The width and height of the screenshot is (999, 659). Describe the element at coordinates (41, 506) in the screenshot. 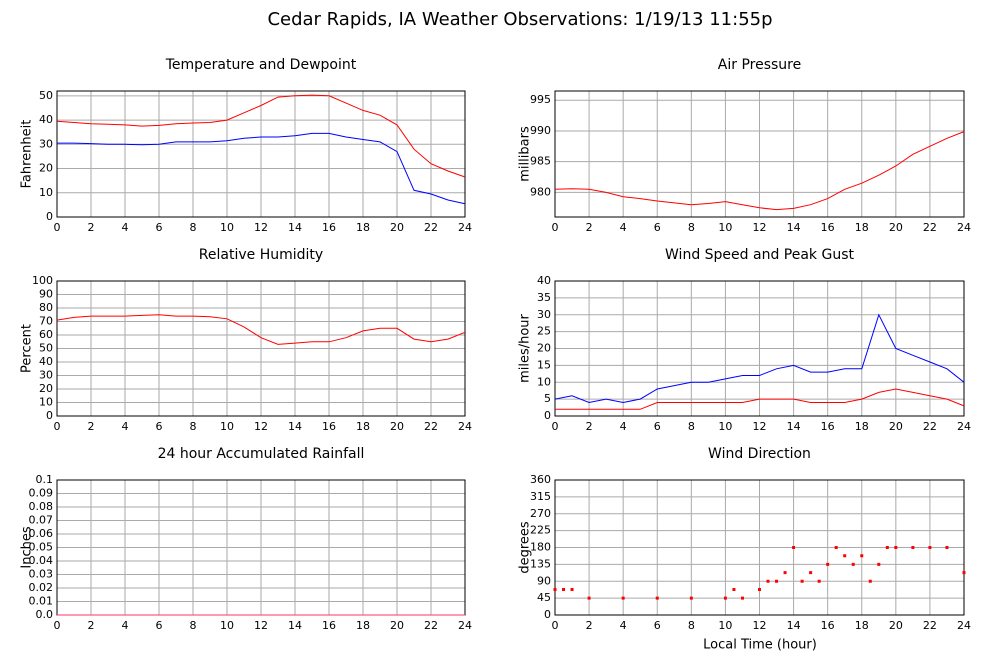

I see `y-tick-label: 0.08` at that location.